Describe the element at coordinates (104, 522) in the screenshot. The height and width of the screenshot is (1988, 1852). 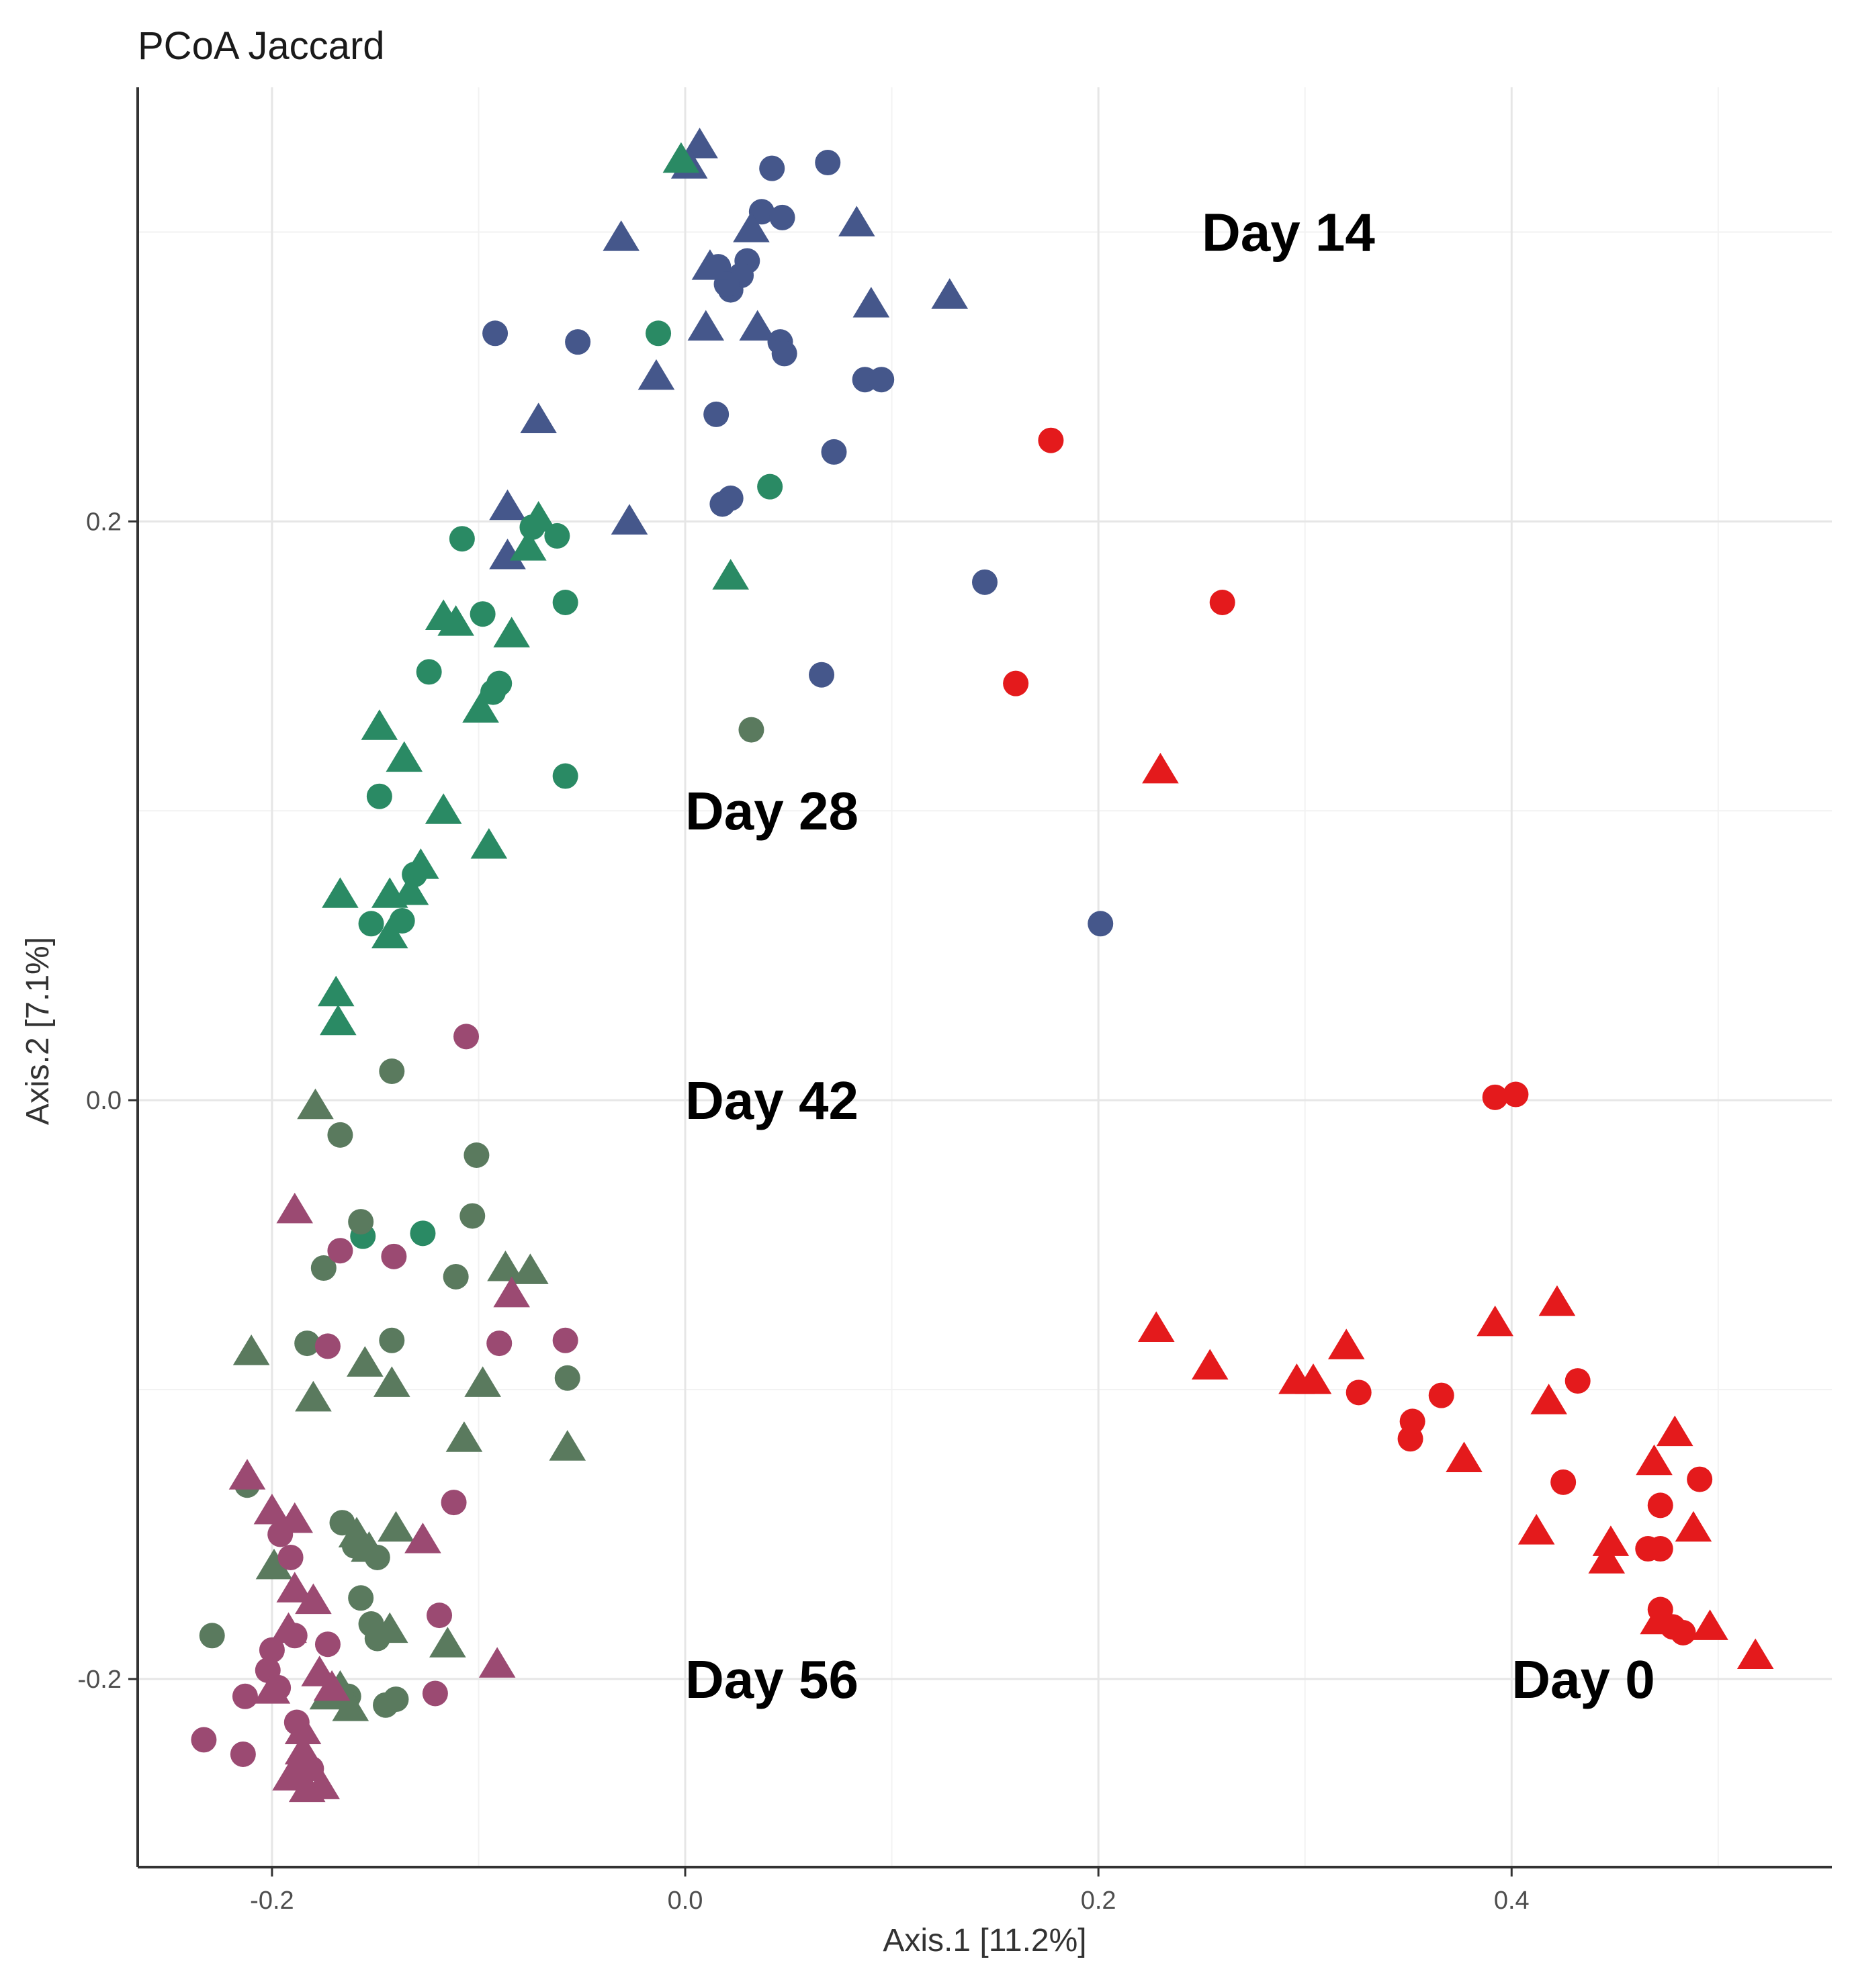
I see `y-tick-label: 0.2` at that location.